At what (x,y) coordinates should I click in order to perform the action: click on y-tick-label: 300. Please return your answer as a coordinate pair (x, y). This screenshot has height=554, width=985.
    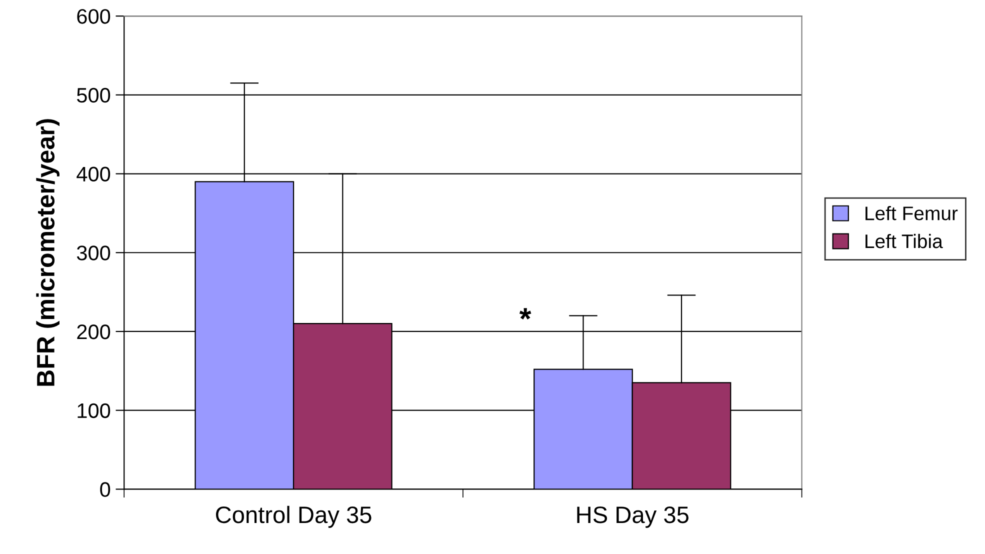
    Looking at the image, I should click on (93, 253).